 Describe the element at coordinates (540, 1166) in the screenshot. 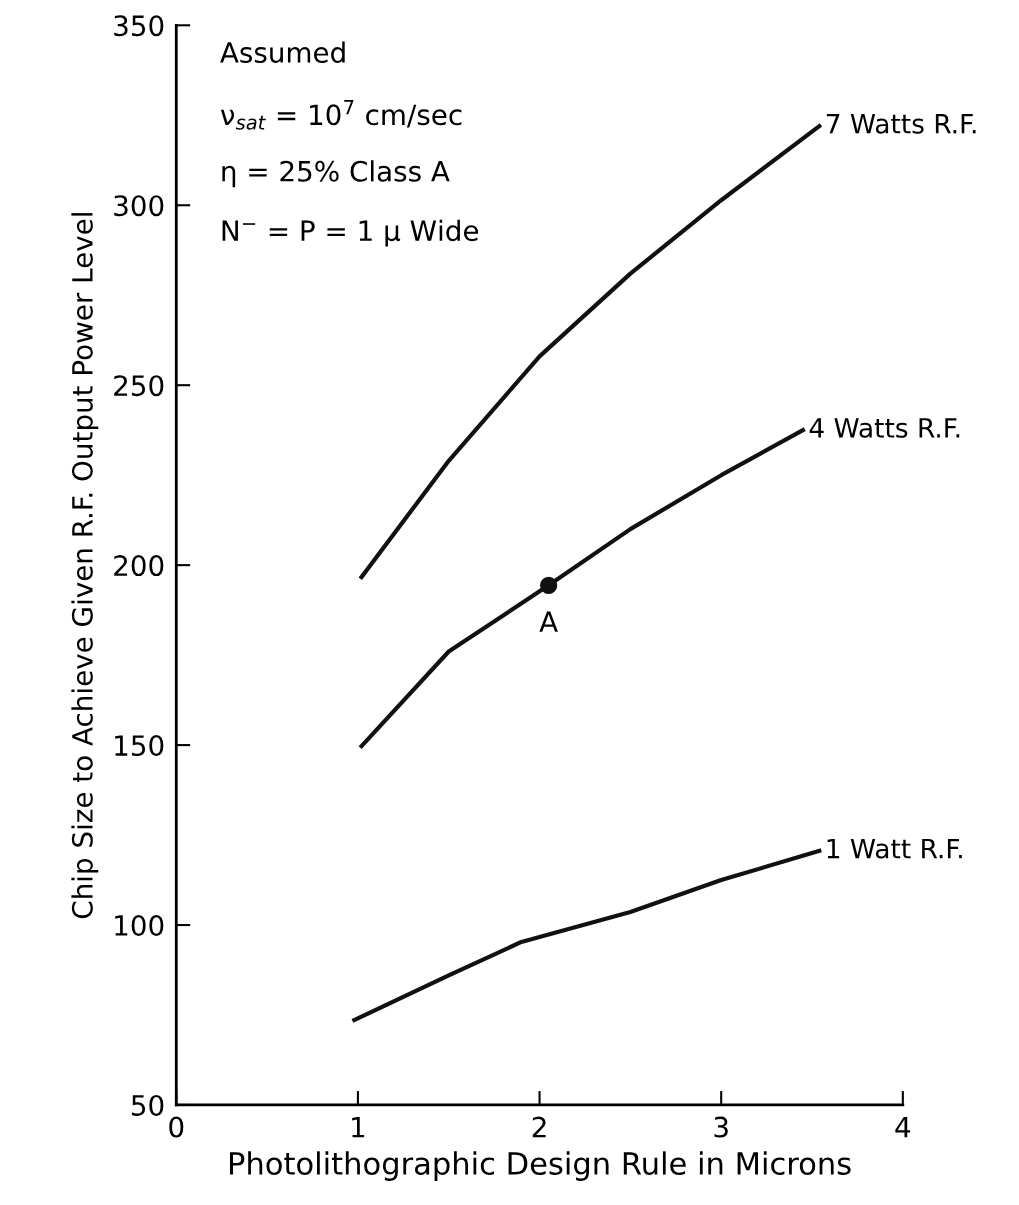

I see `x-axis-title: Photolithographic Design Rule in Microns` at that location.